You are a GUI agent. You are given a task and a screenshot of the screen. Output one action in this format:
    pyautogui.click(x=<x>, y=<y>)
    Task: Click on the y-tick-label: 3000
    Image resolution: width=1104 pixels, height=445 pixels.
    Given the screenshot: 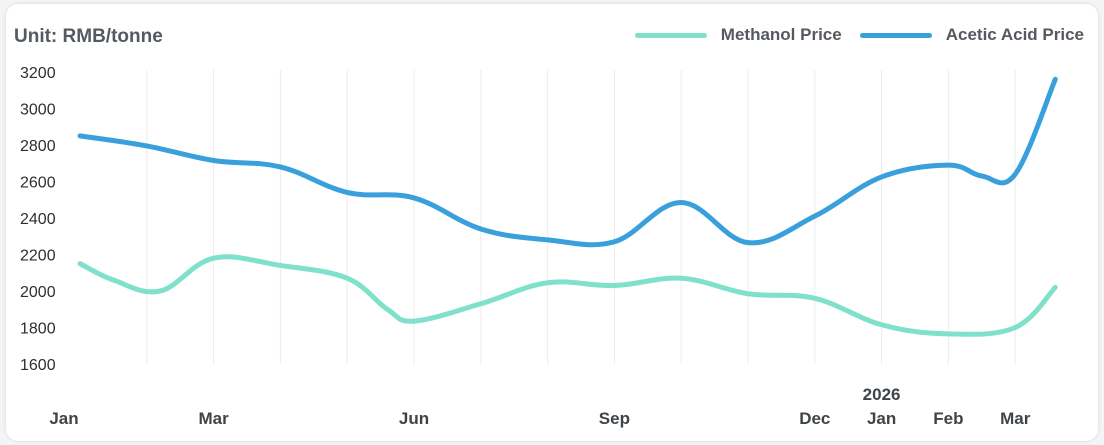 What is the action you would take?
    pyautogui.click(x=38, y=110)
    